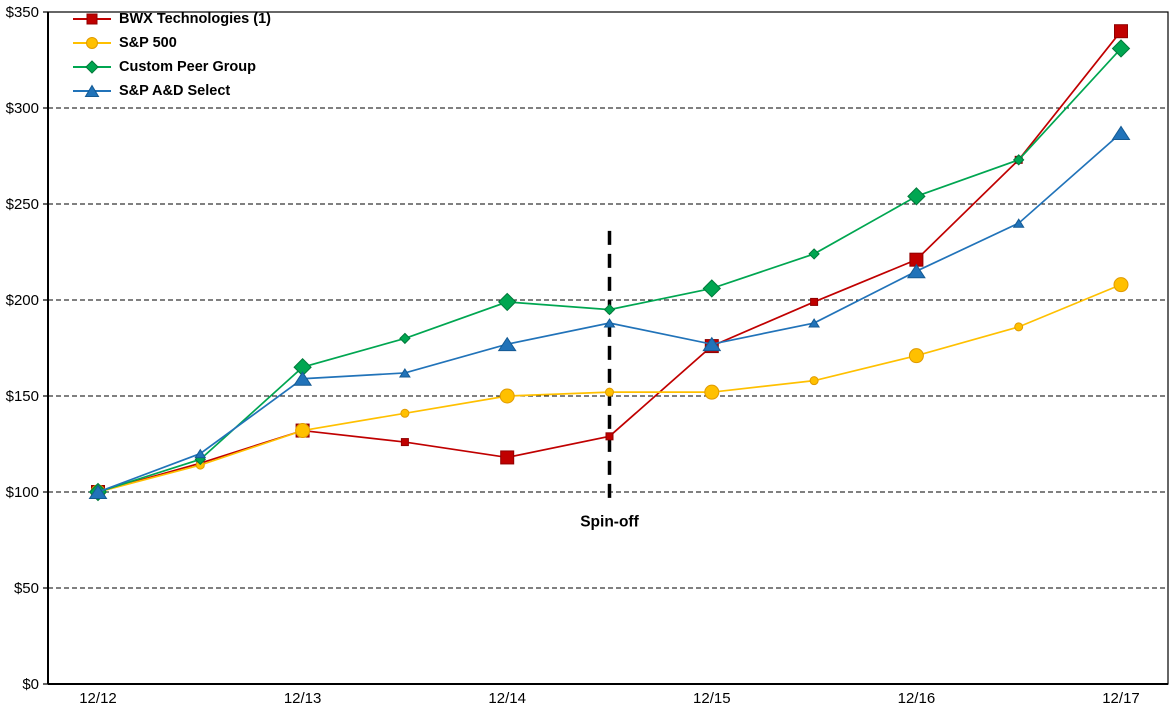 The image size is (1170, 711). I want to click on y-tick-label: $50, so click(26, 588).